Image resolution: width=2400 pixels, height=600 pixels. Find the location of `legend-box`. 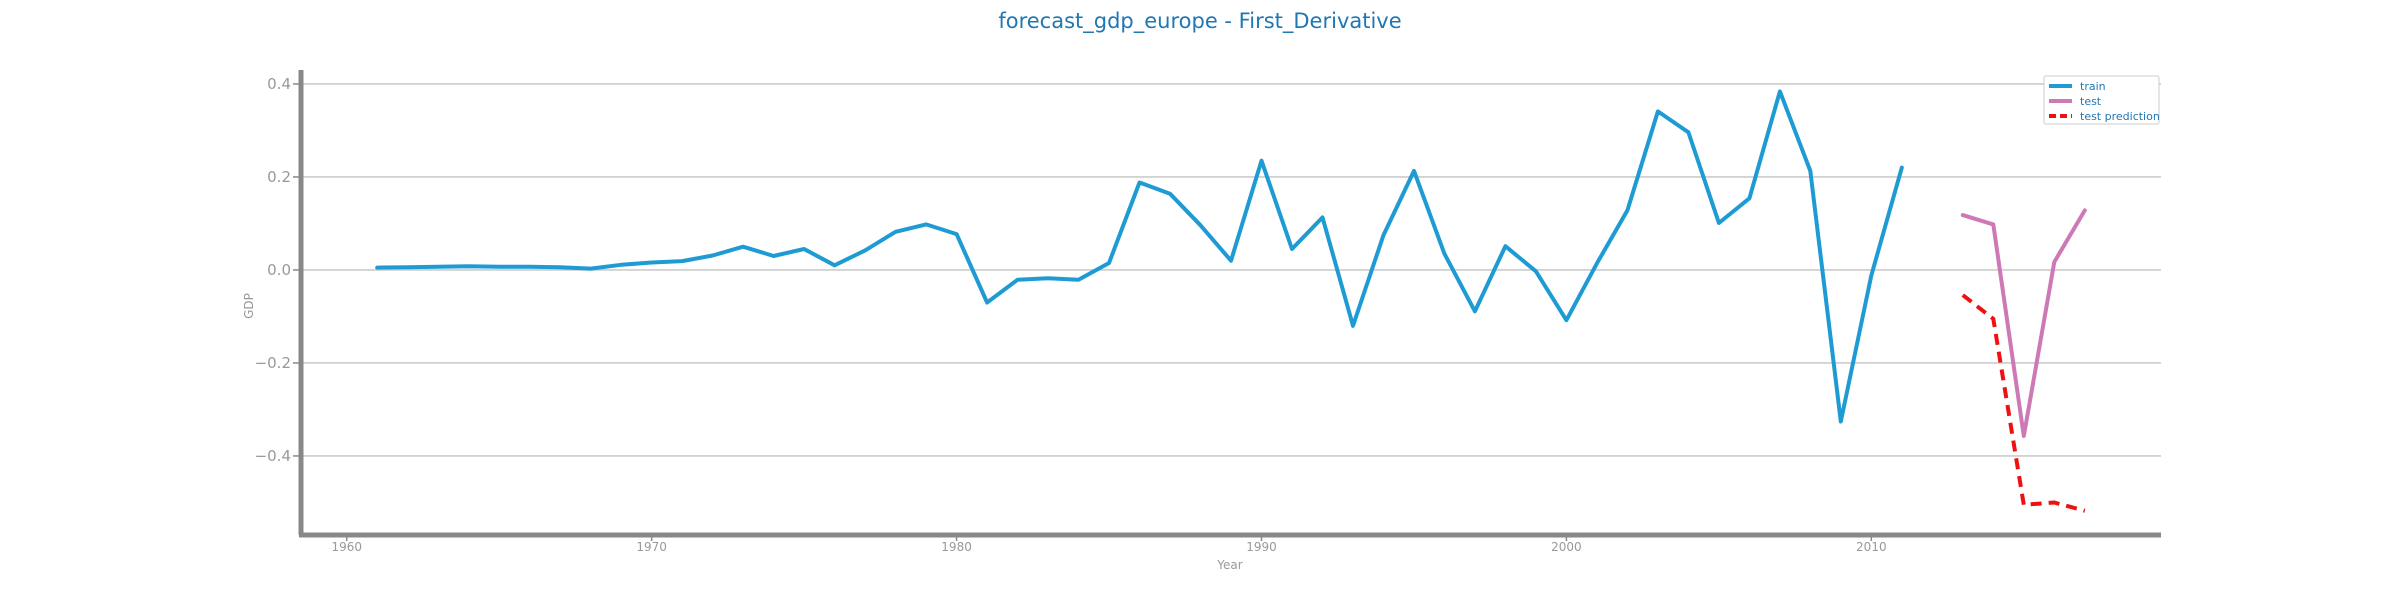

legend-box is located at coordinates (2101, 100).